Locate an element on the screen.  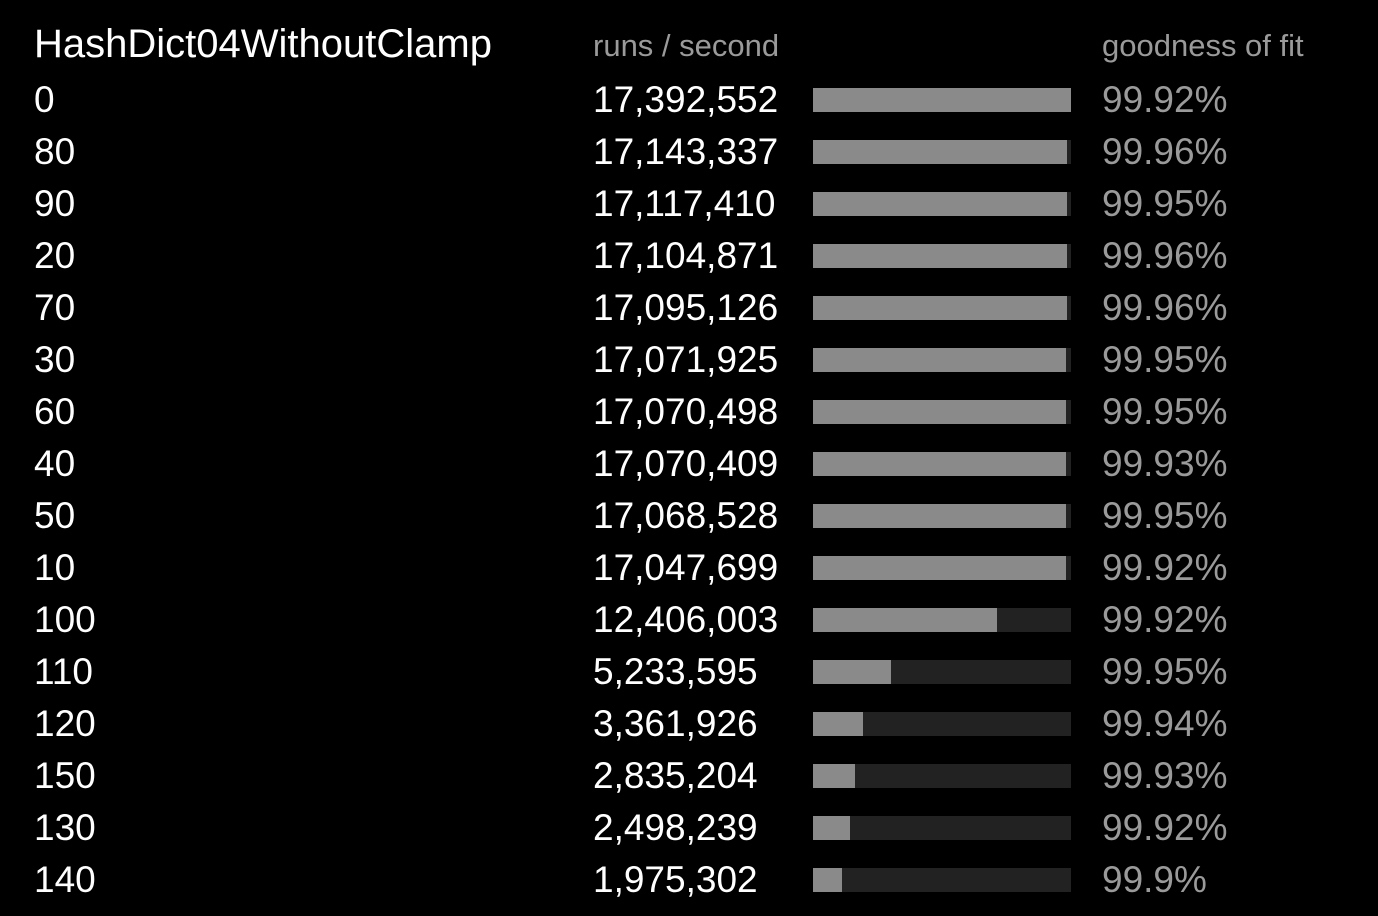
category-label: 20 is located at coordinates (55, 255).